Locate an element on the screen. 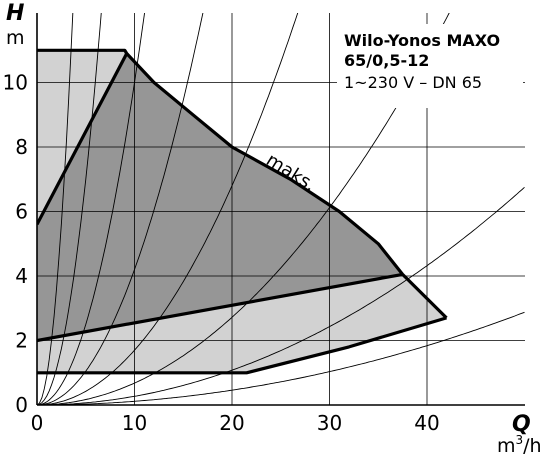  chart-subtitle: 1~230 V – DN 65 is located at coordinates (413, 82).